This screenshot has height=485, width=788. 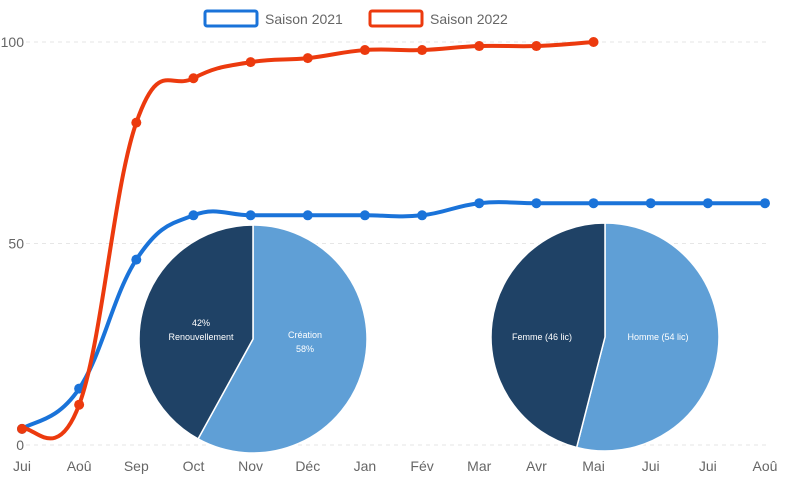 What do you see at coordinates (194, 466) in the screenshot?
I see `x-tick-label: Oct` at bounding box center [194, 466].